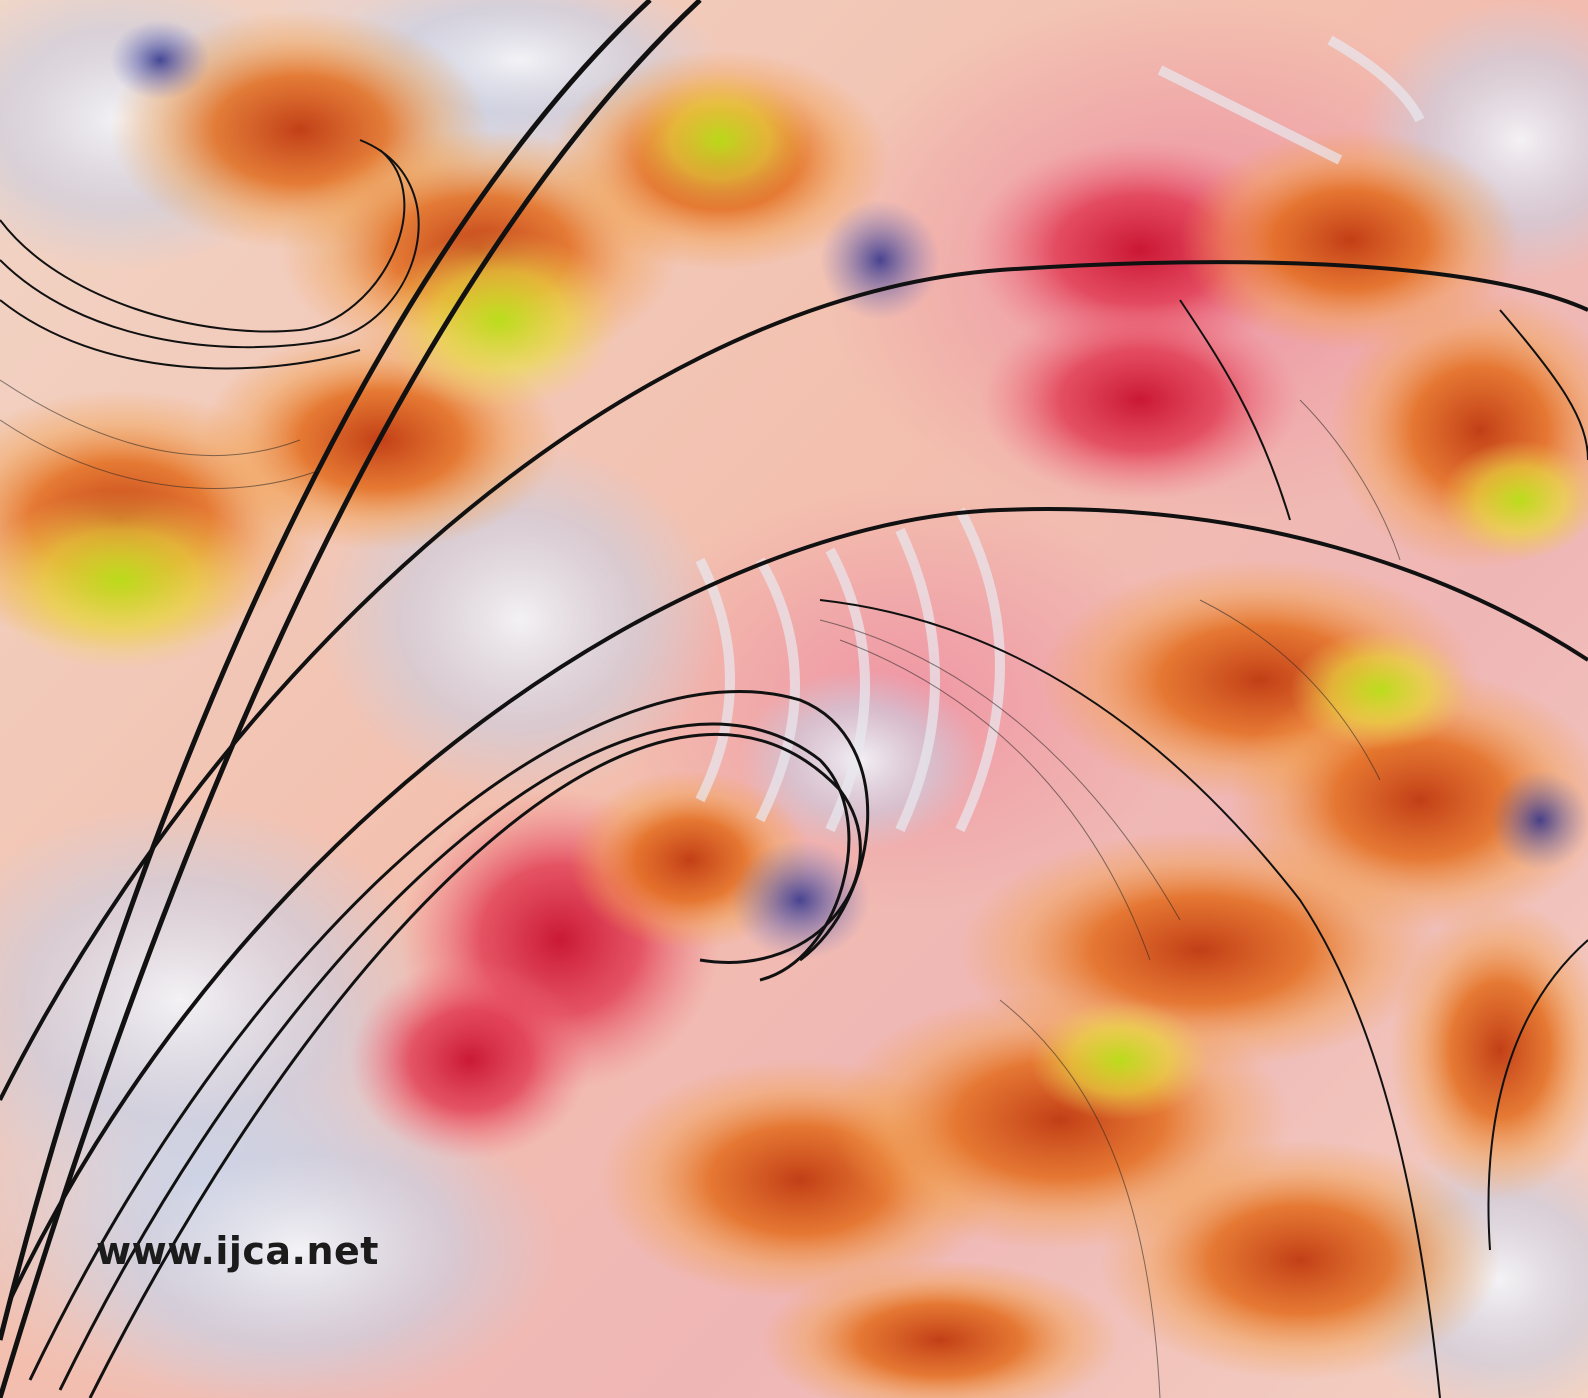 Image resolution: width=1588 pixels, height=1398 pixels. What do you see at coordinates (237, 1251) in the screenshot?
I see `website-url: www.ijca.net` at bounding box center [237, 1251].